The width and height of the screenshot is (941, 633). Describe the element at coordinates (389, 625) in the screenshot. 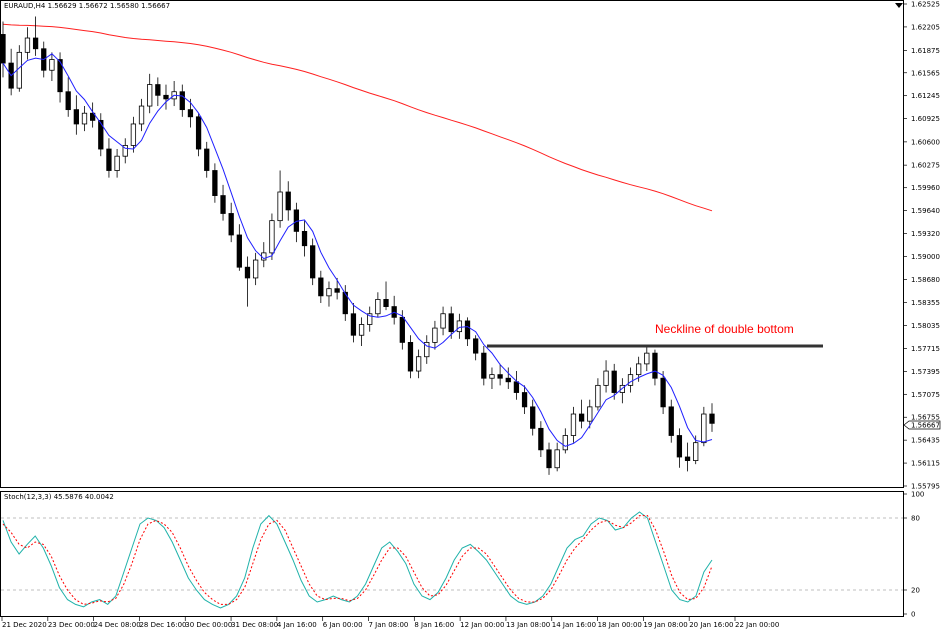

I see `time-tick-label: 7 Jan 08:00` at that location.